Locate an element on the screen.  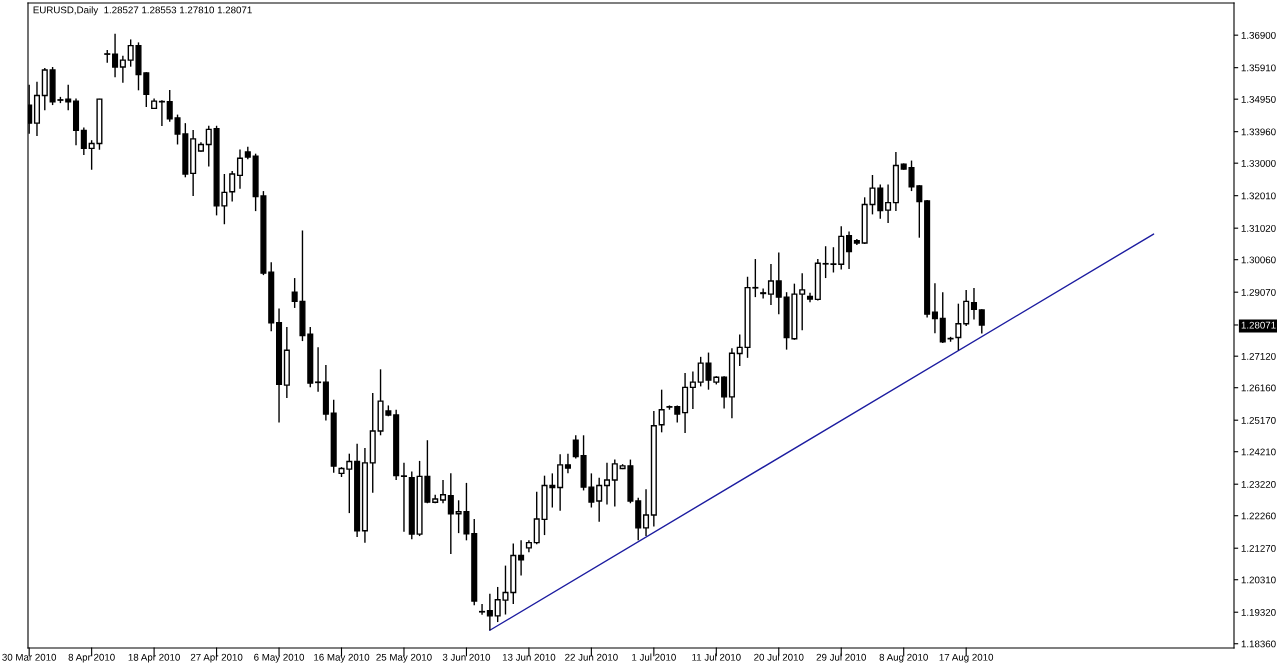
x-tick-label: 11 Jul 2010 is located at coordinates (716, 657).